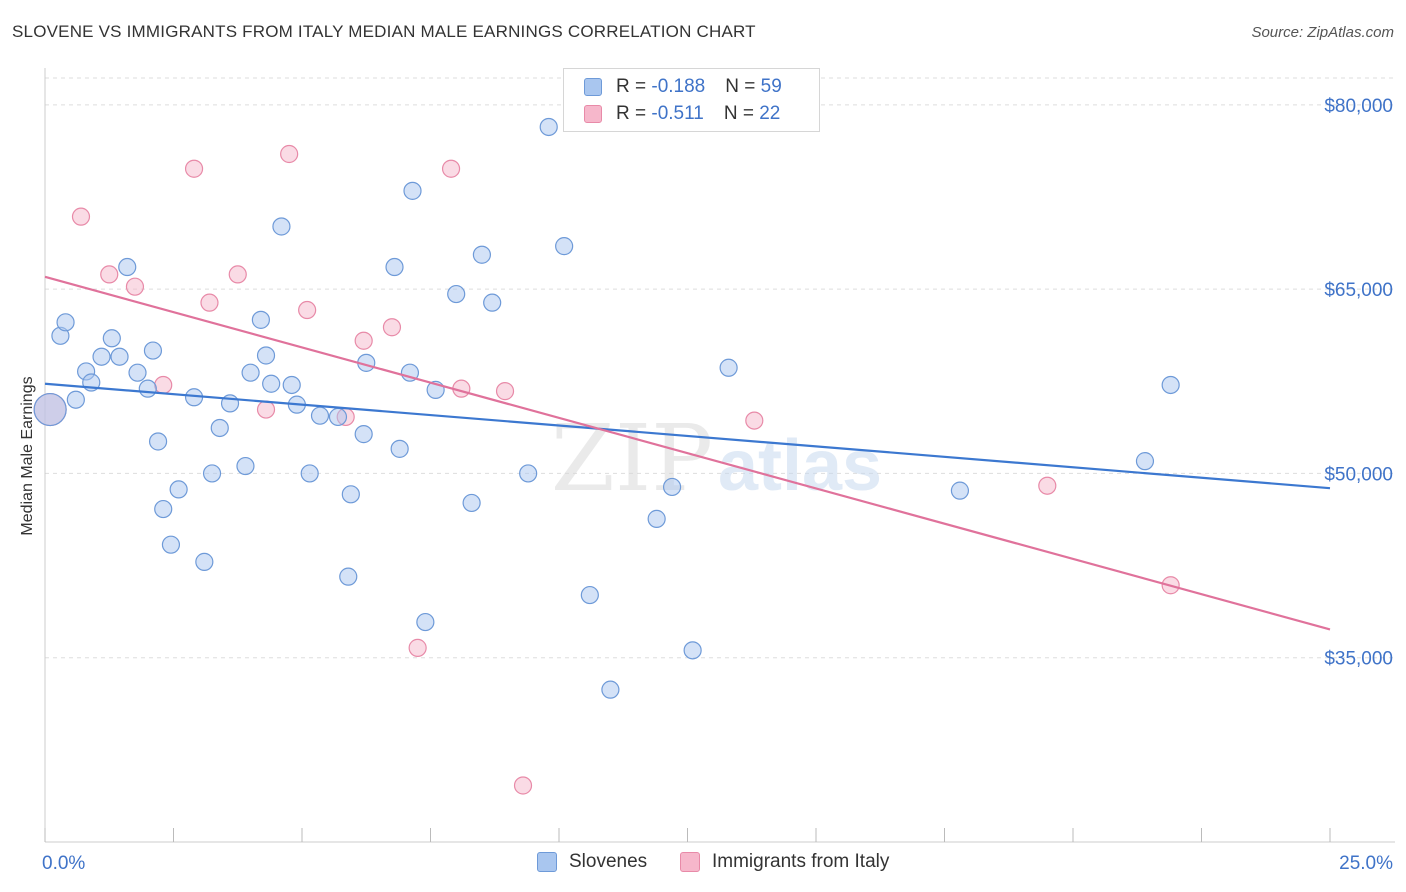 This screenshot has width=1406, height=892. What do you see at coordinates (801, 861) in the screenshot?
I see `italy-legend-label: Immigrants from Italy` at bounding box center [801, 861].